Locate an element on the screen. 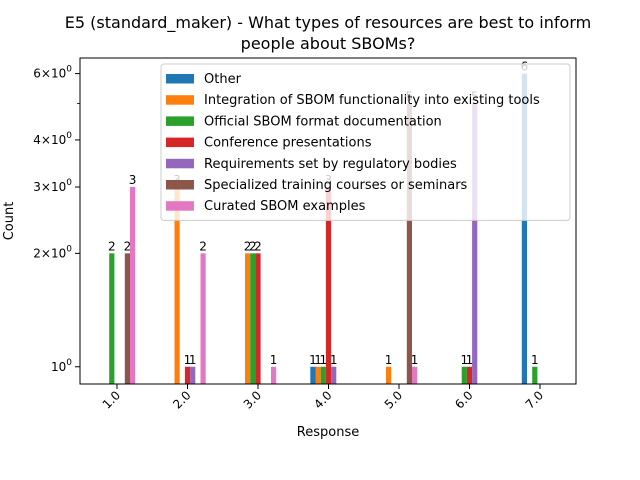 The width and height of the screenshot is (640, 480). x-axis-label: Response is located at coordinates (328, 432).